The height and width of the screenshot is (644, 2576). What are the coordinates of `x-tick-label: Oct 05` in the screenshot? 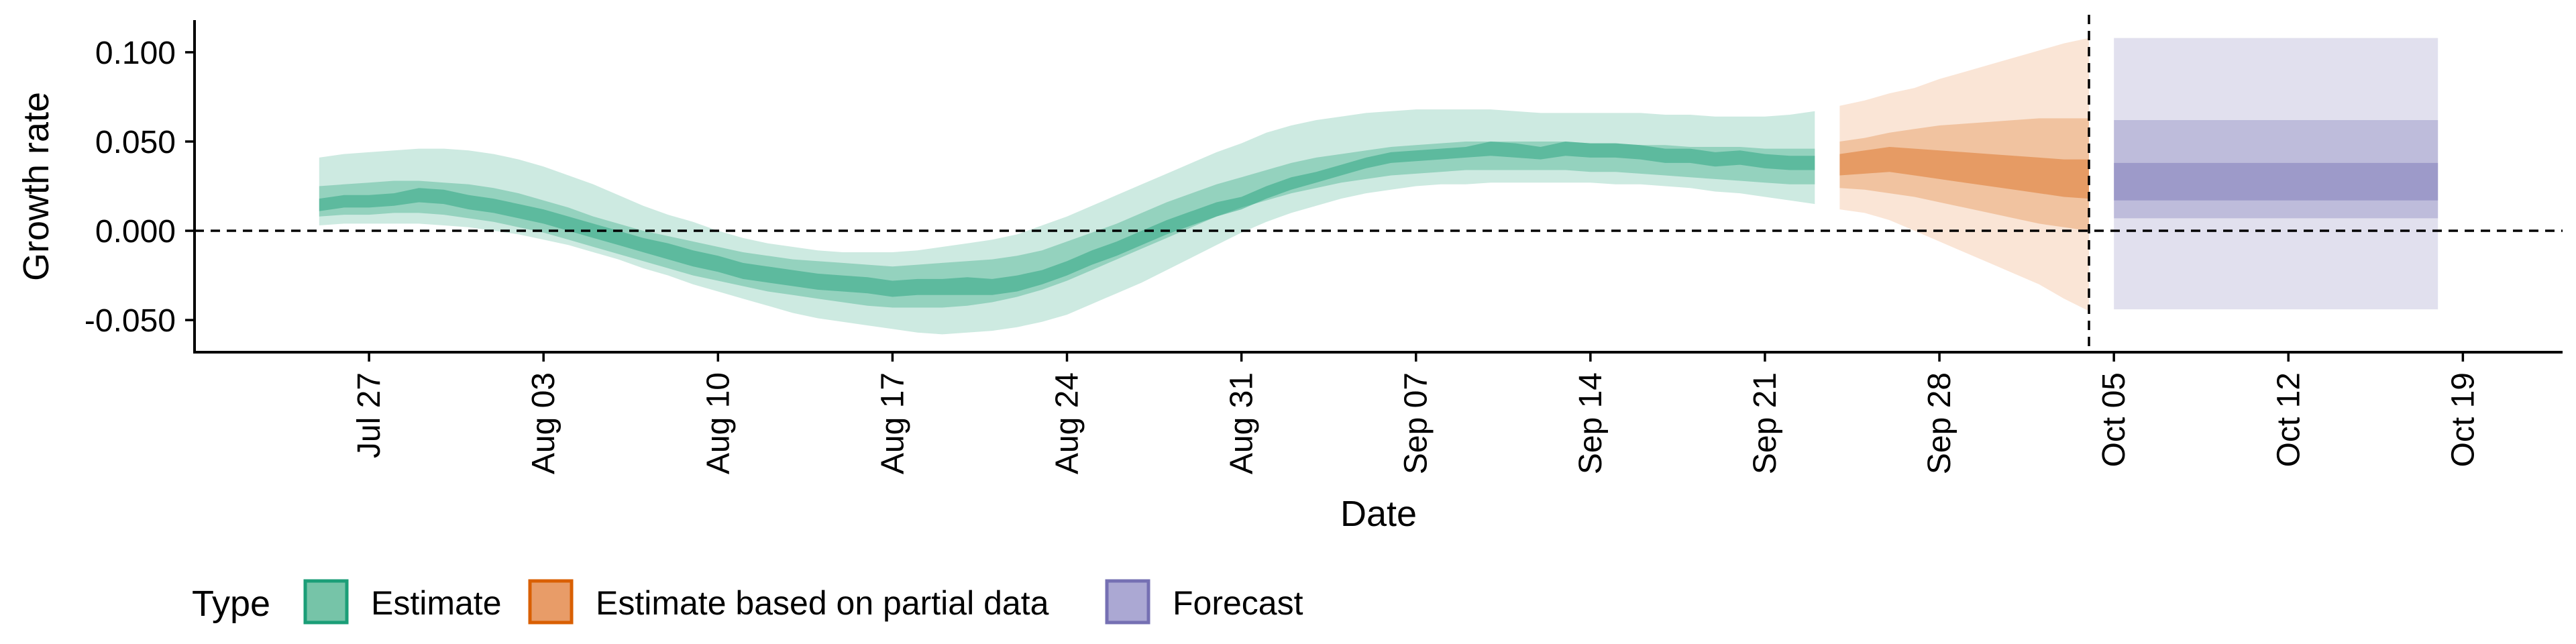 It's located at (2114, 419).